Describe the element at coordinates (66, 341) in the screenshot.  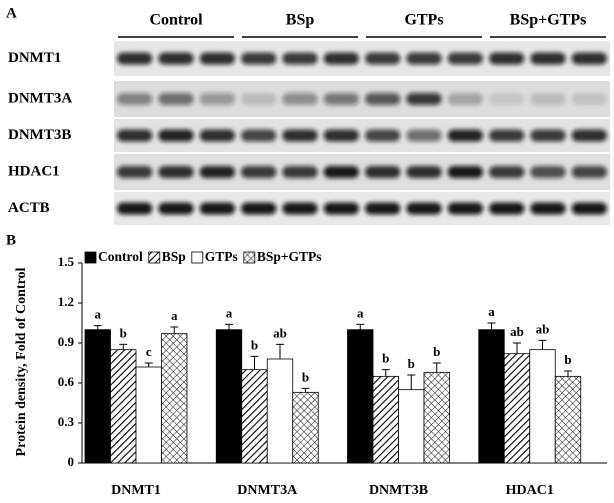
I see `y-tick-label: 0.9` at that location.